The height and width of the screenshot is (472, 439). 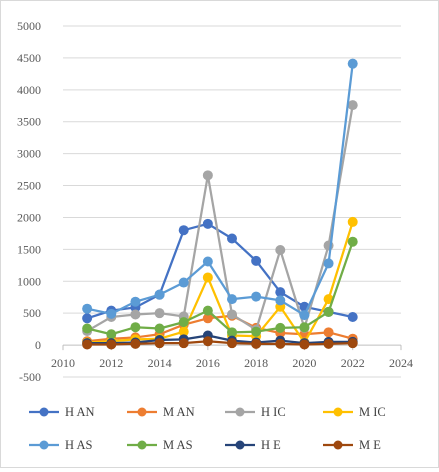 I want to click on x-tick-label: 2024, so click(x=401, y=363).